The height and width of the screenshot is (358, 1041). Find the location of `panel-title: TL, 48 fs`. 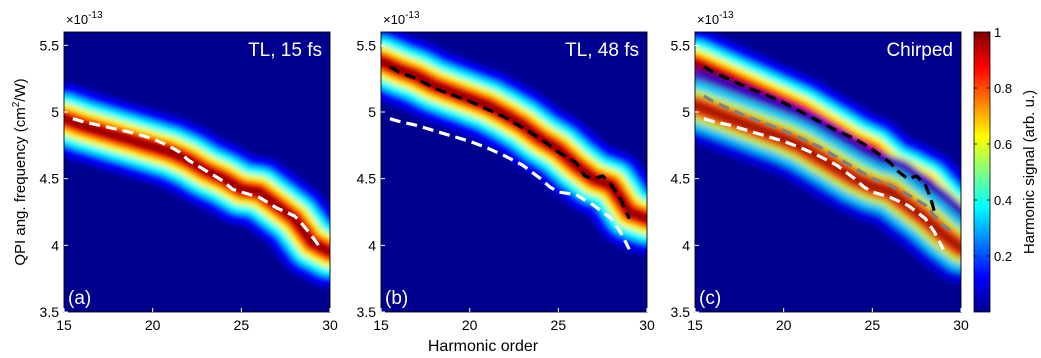

panel-title: TL, 48 fs is located at coordinates (602, 50).